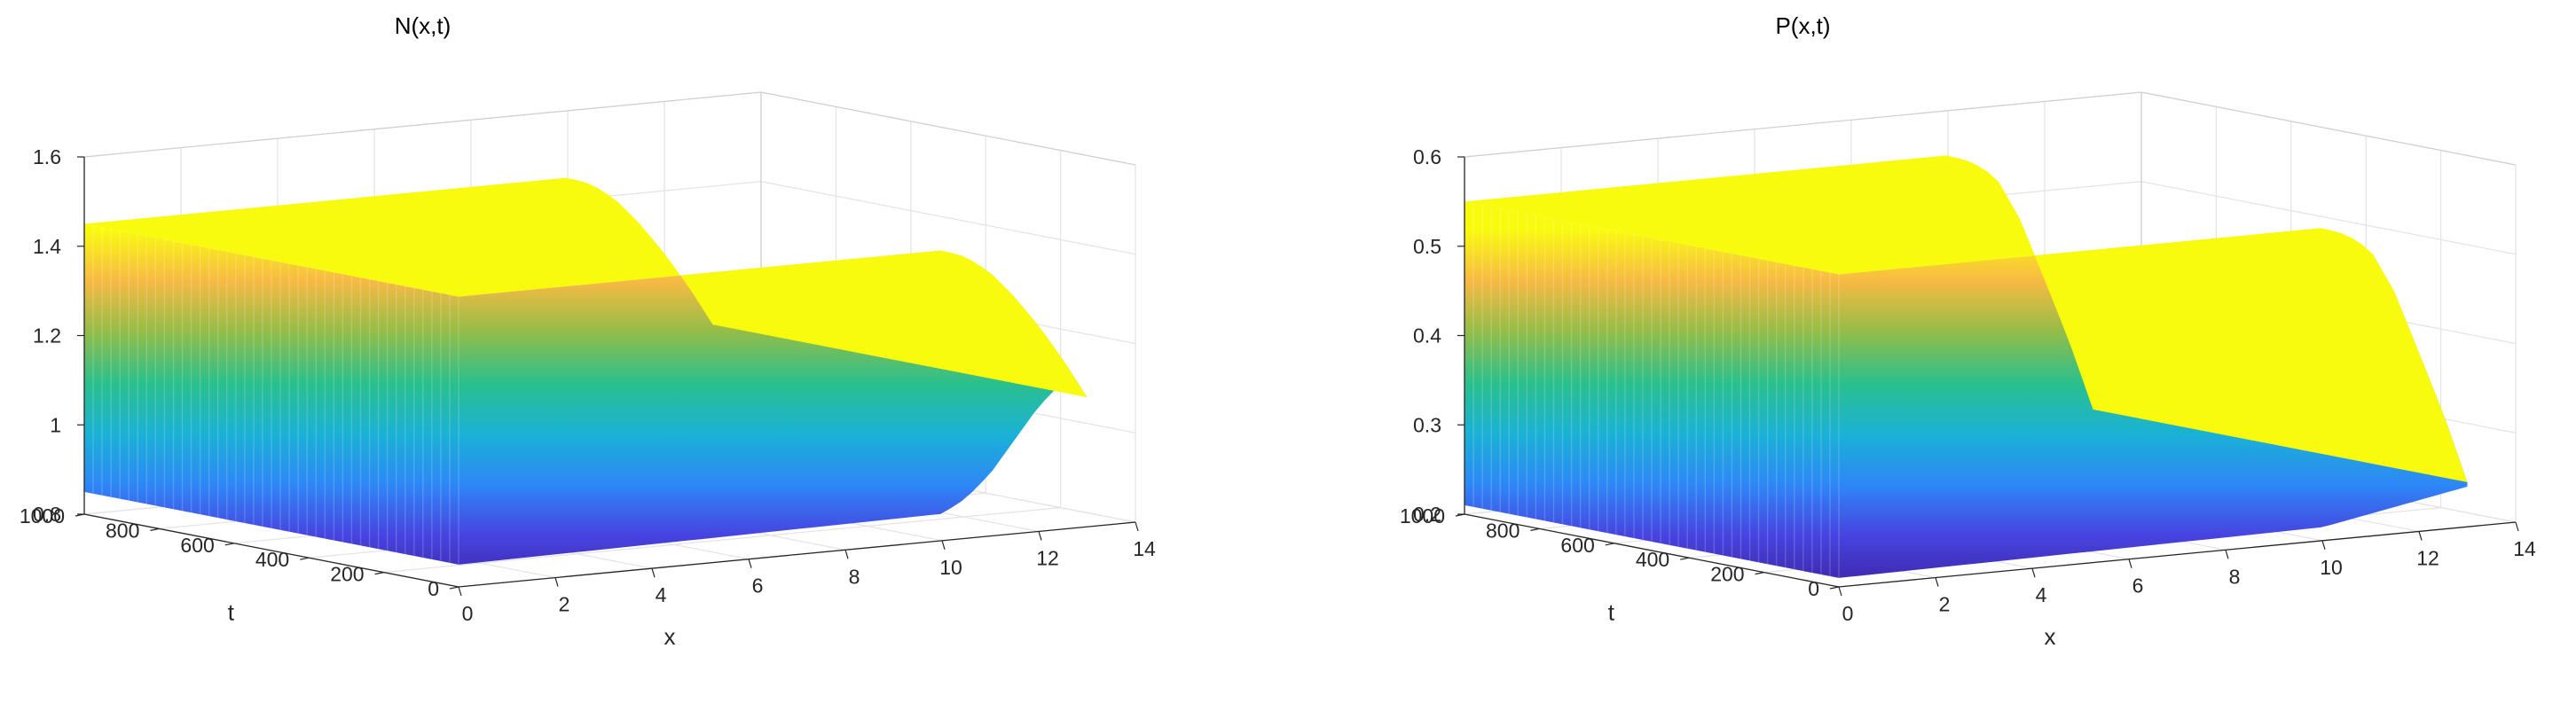 The width and height of the screenshot is (2576, 711). Describe the element at coordinates (423, 25) in the screenshot. I see `chart-title: N(x,t)` at that location.